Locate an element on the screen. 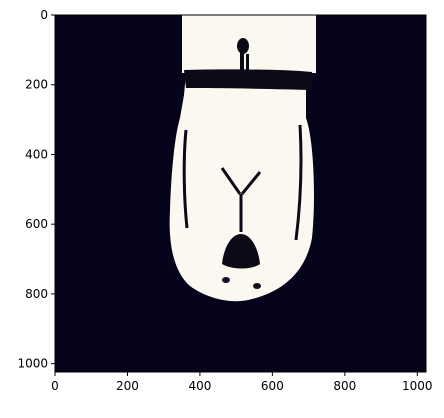 The image size is (444, 418). x-tick-label: 800 is located at coordinates (344, 386).